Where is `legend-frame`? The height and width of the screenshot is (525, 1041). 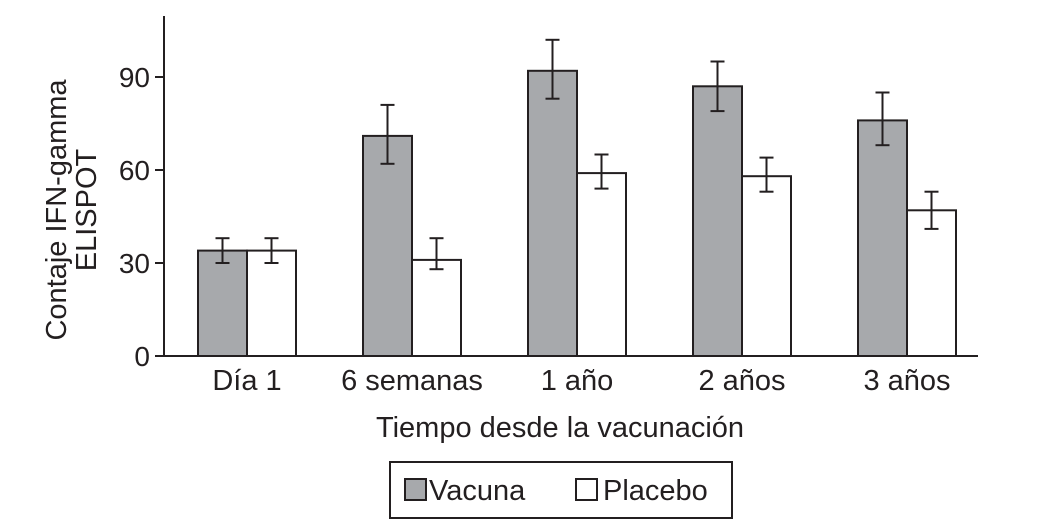
legend-frame is located at coordinates (561, 490).